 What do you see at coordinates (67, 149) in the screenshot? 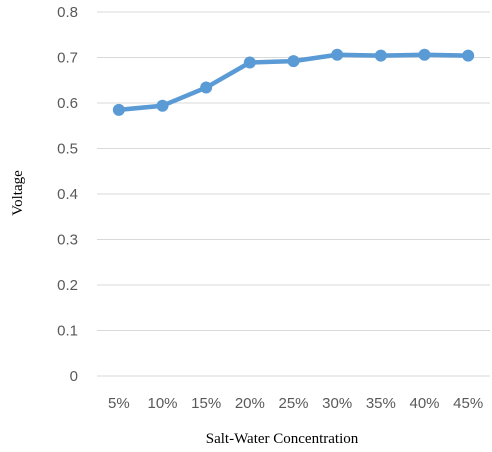
I see `y-tick-label: 0.5` at bounding box center [67, 149].